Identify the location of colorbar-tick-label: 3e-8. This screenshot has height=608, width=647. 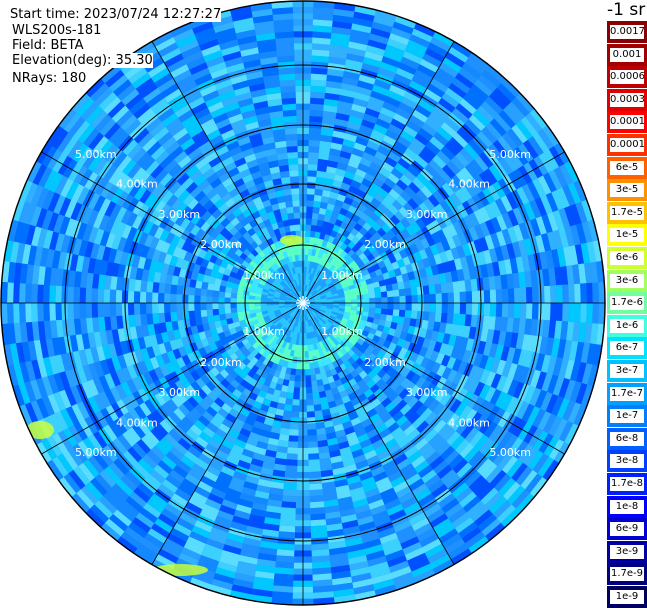
(627, 461).